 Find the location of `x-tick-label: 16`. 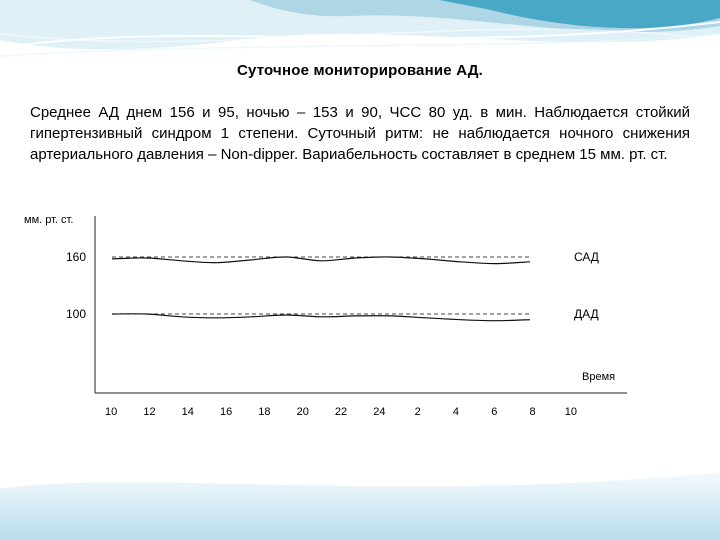

x-tick-label: 16 is located at coordinates (226, 412).